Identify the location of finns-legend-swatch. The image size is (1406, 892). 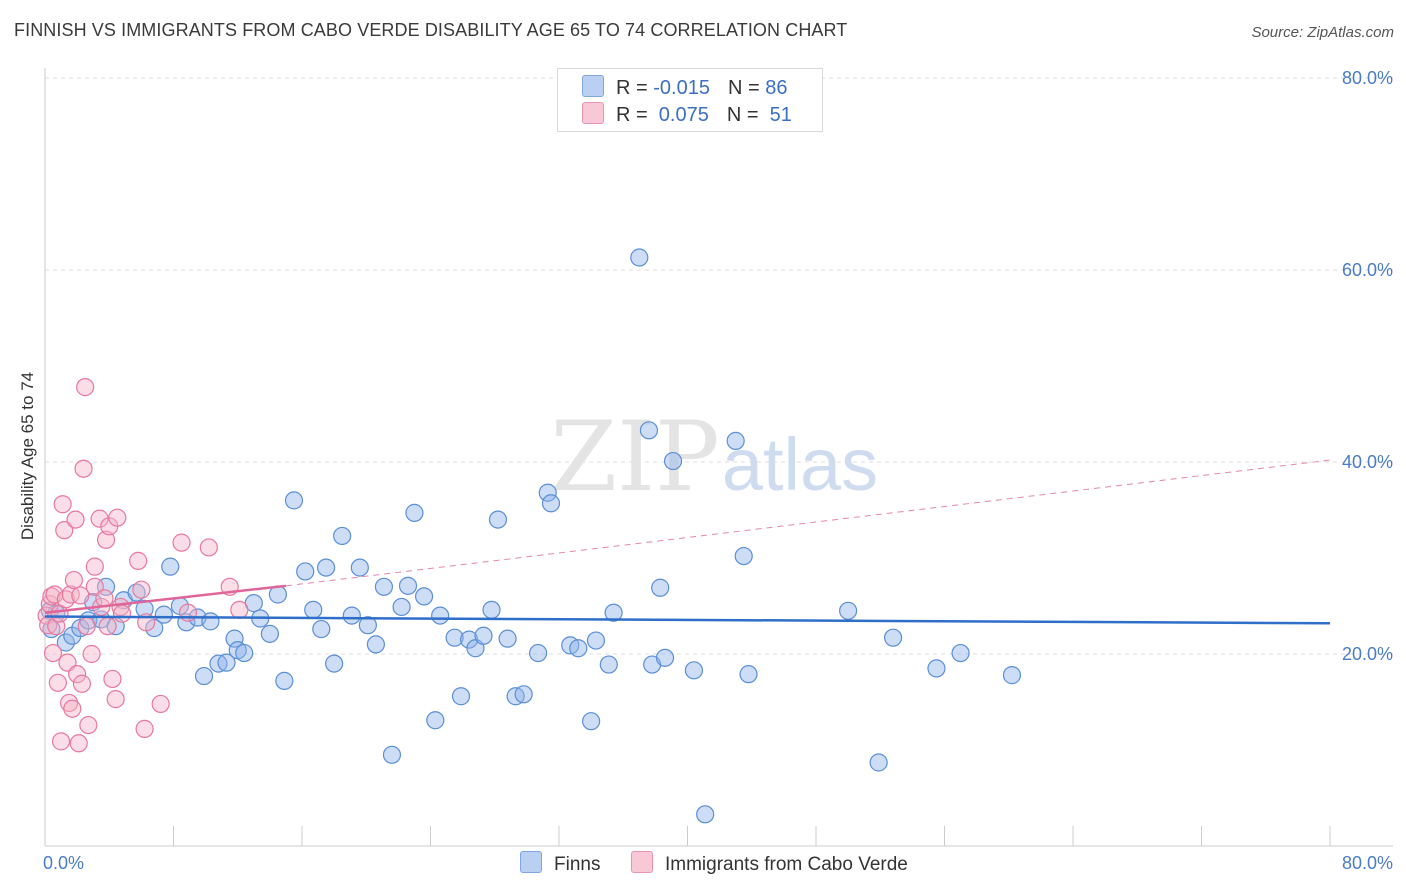
(531, 862).